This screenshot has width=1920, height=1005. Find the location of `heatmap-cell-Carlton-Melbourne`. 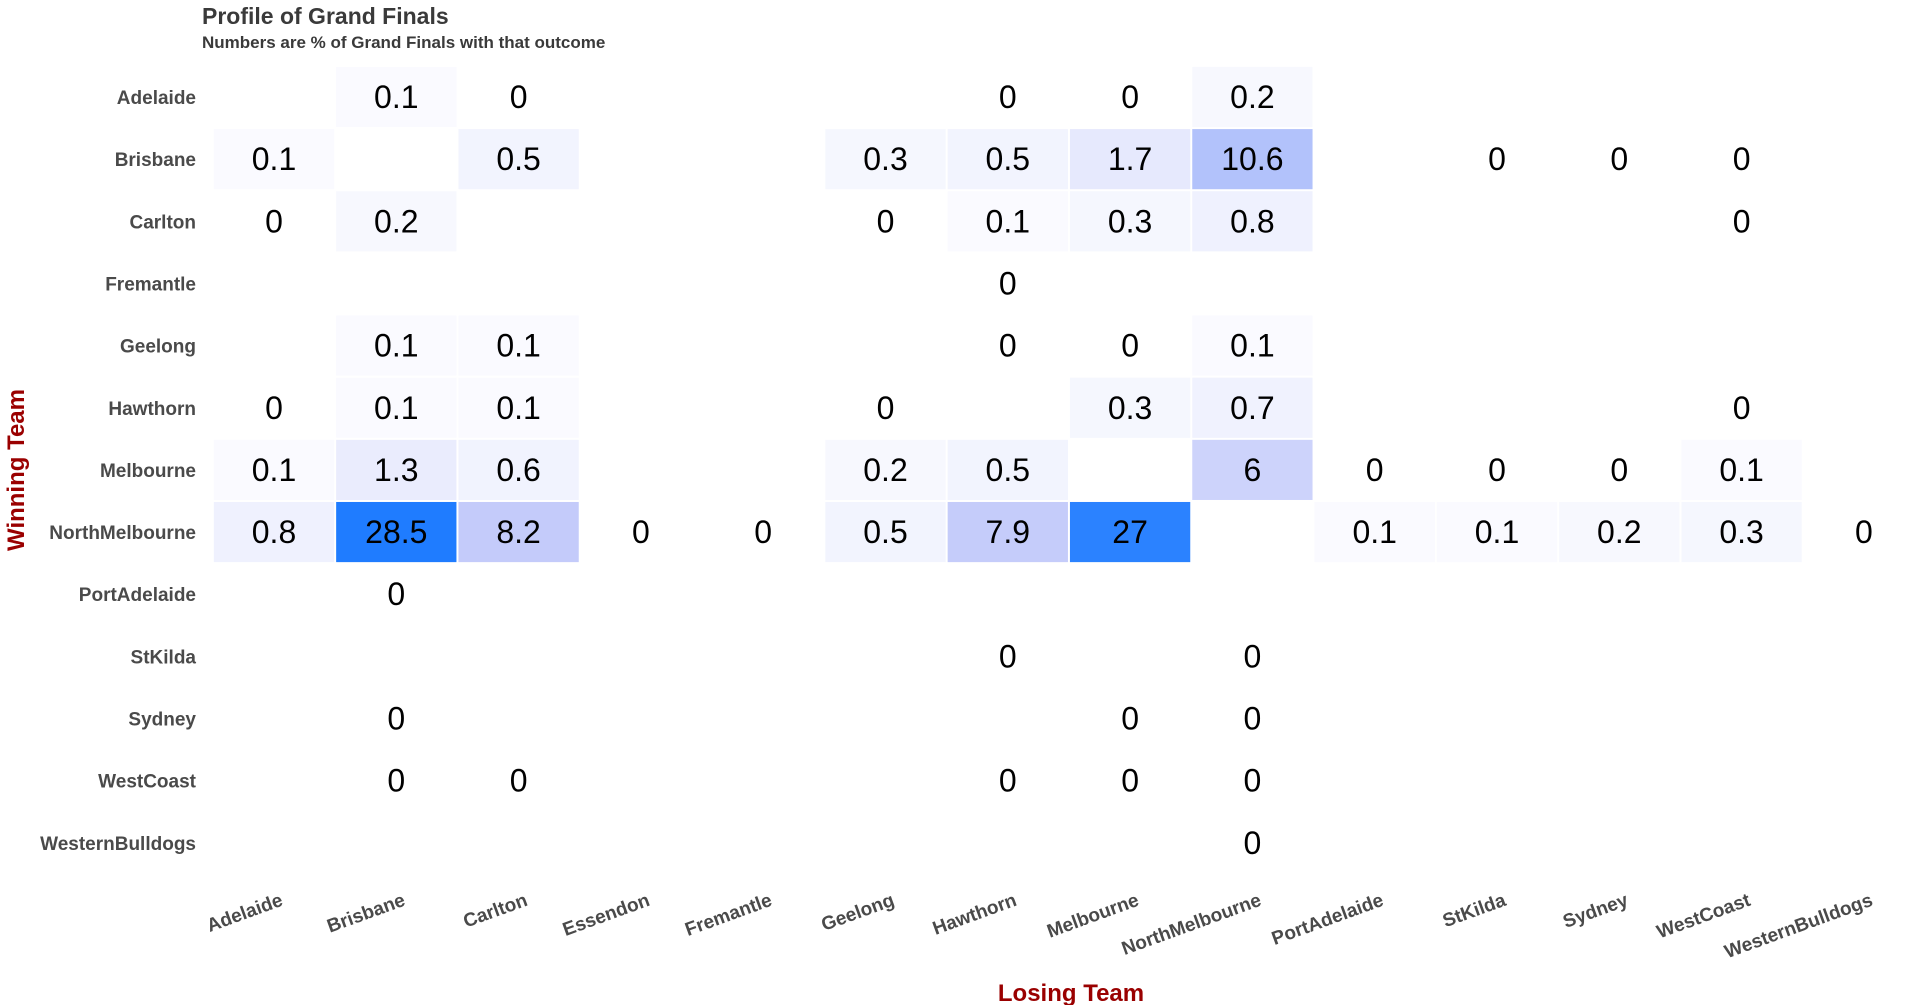

heatmap-cell-Carlton-Melbourne is located at coordinates (1130, 221).